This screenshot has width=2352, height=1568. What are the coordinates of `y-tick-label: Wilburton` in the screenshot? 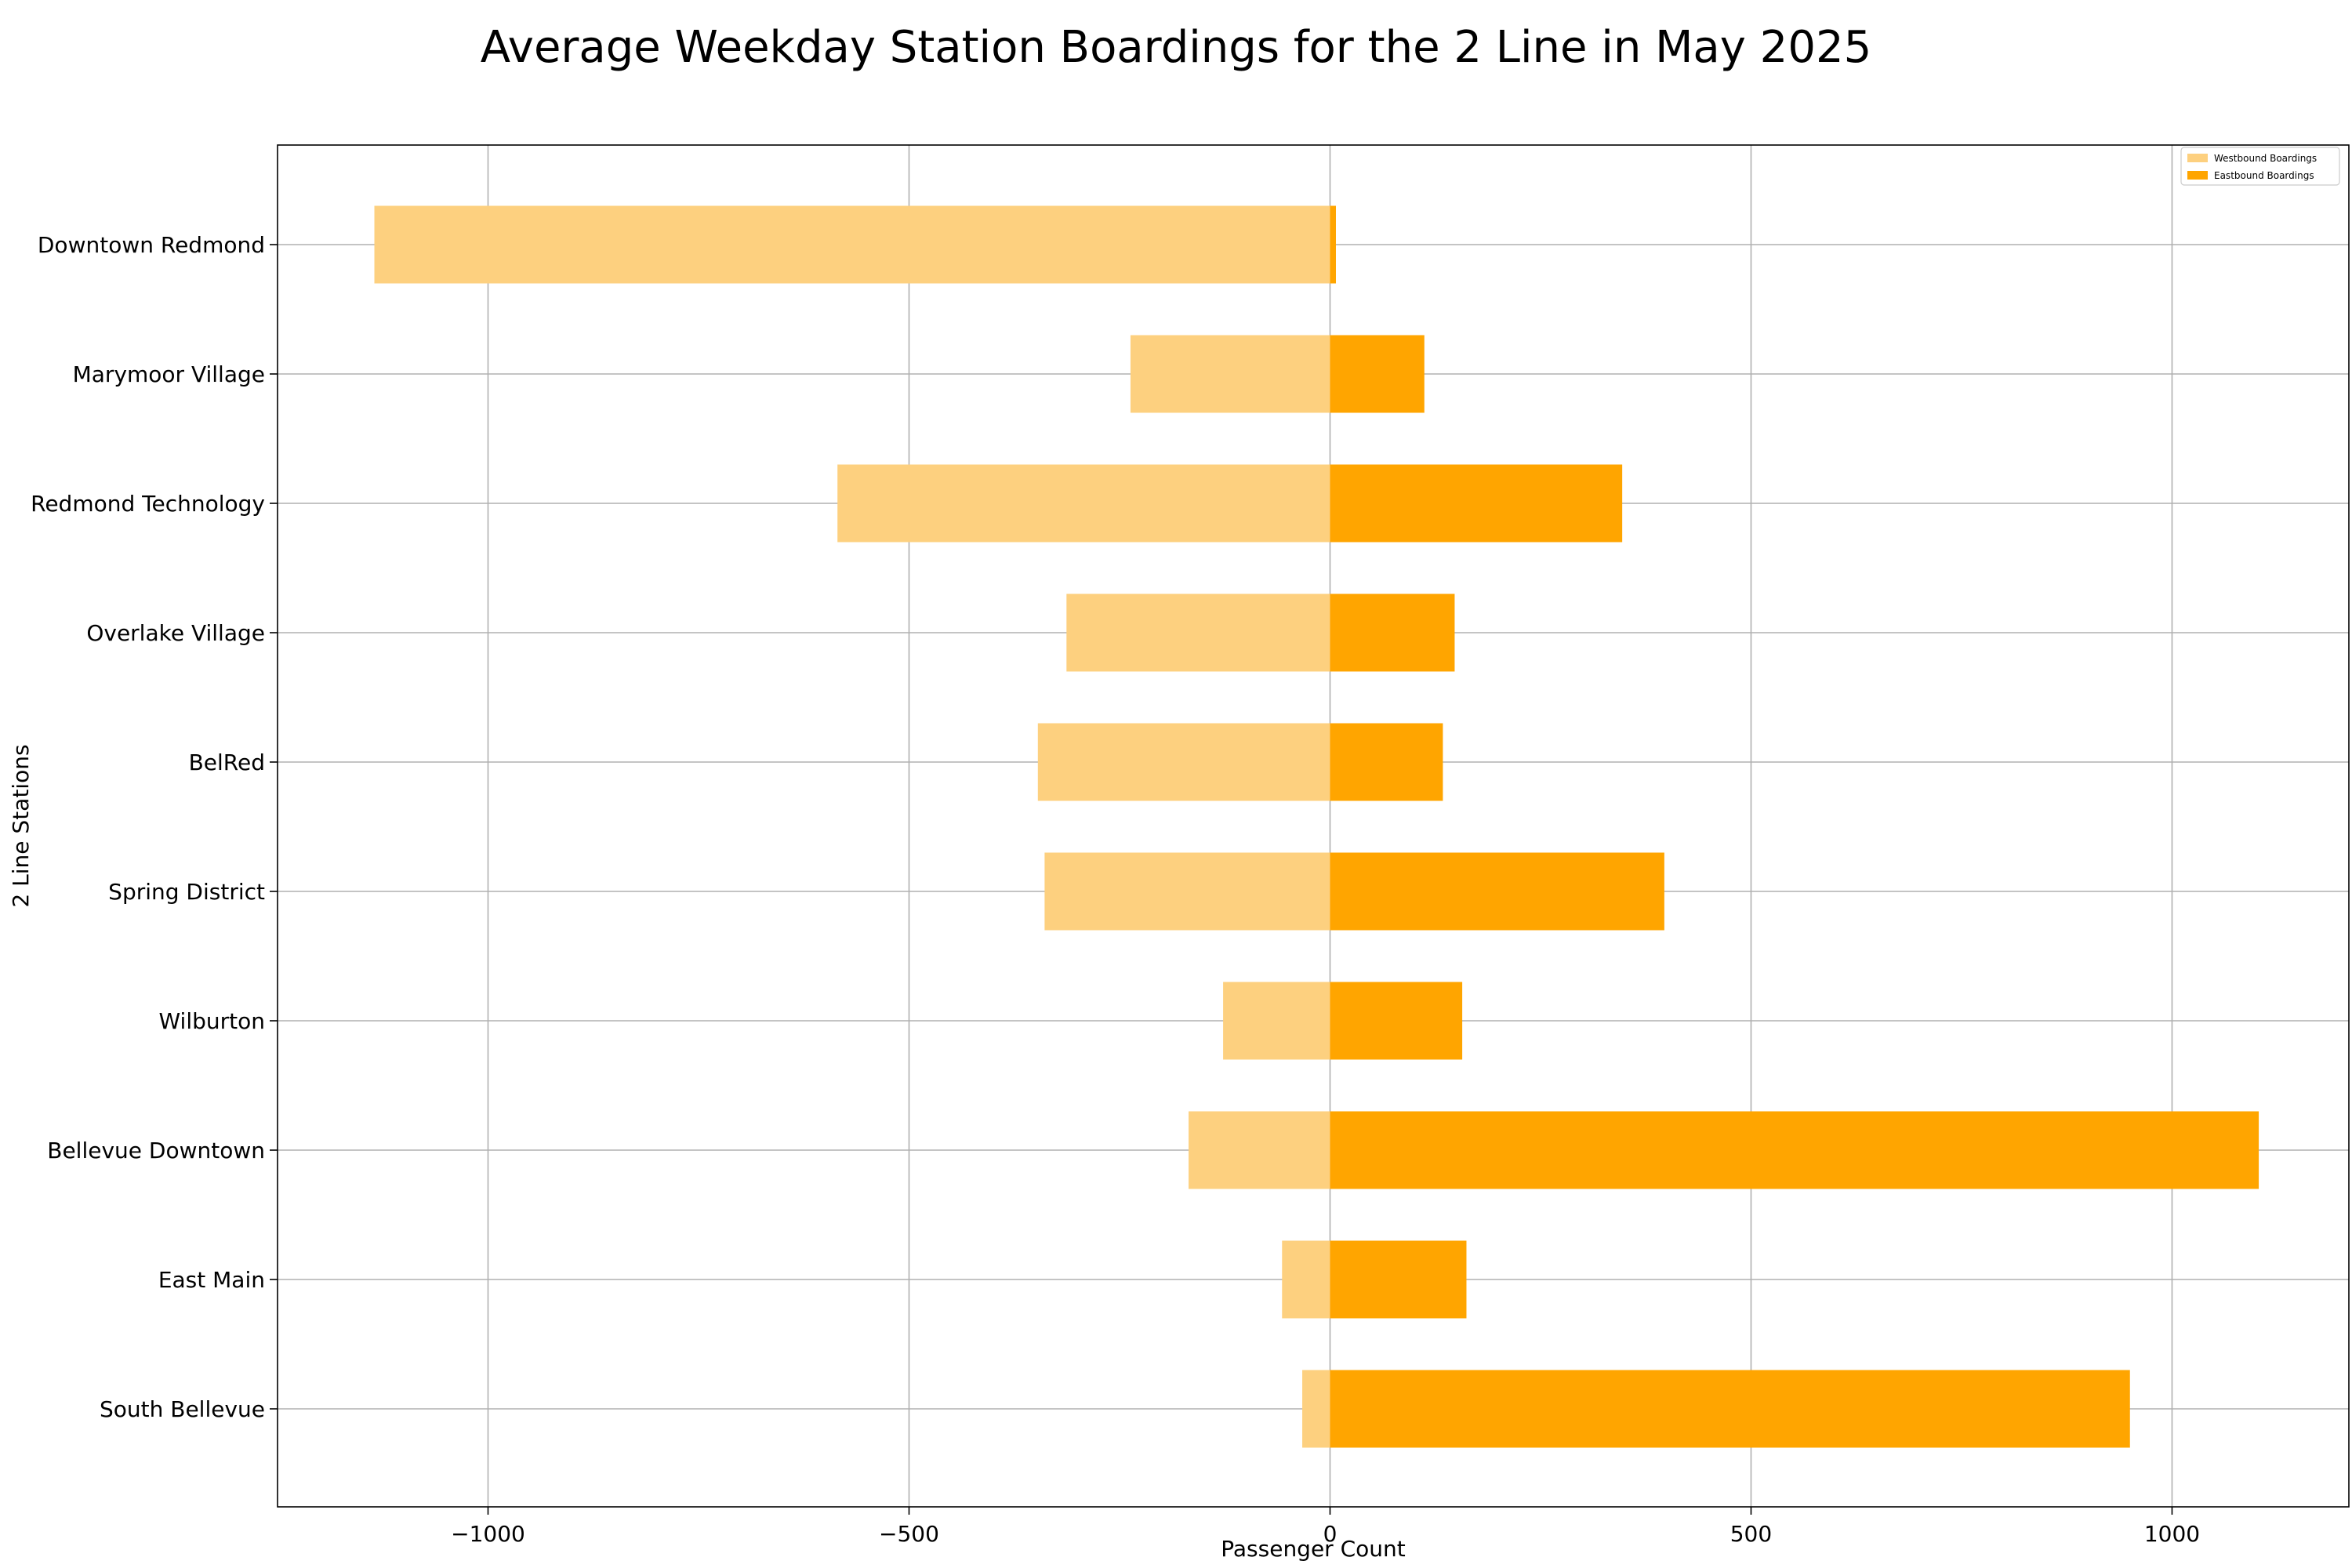 It's located at (211, 1021).